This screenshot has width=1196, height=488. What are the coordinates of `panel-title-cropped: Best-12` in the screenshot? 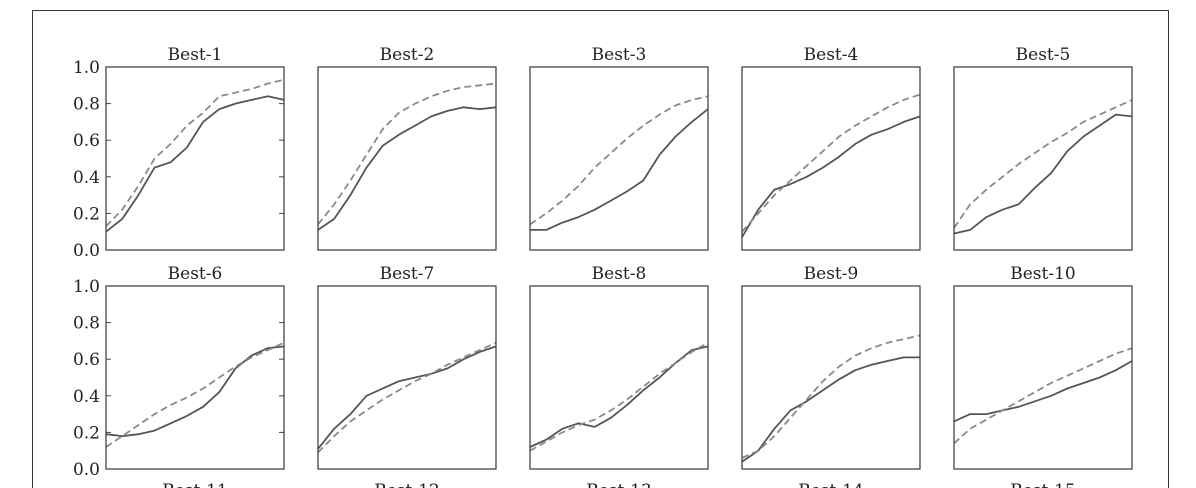 It's located at (407, 484).